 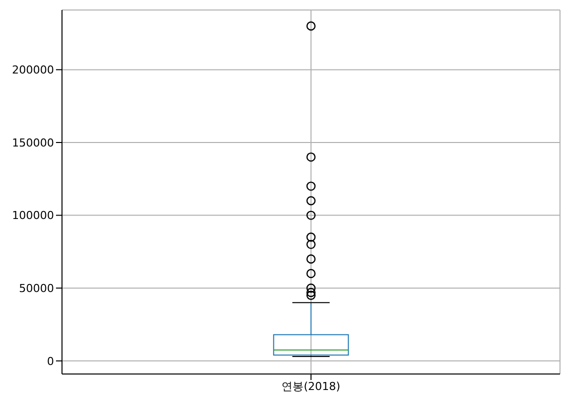 I want to click on y-tick-label: 50000, so click(x=36, y=288).